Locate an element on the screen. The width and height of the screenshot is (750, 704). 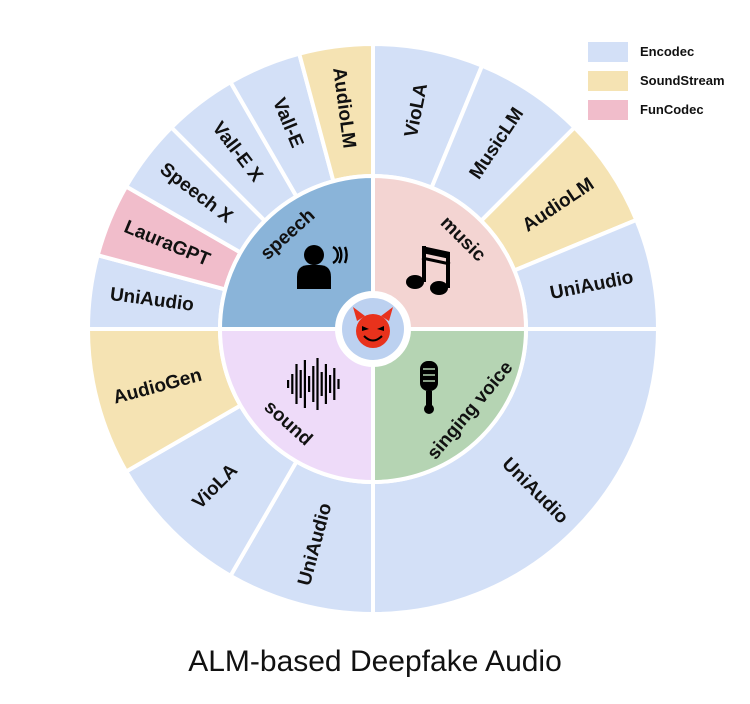
category-singing-voice is located at coordinates (450, 406).